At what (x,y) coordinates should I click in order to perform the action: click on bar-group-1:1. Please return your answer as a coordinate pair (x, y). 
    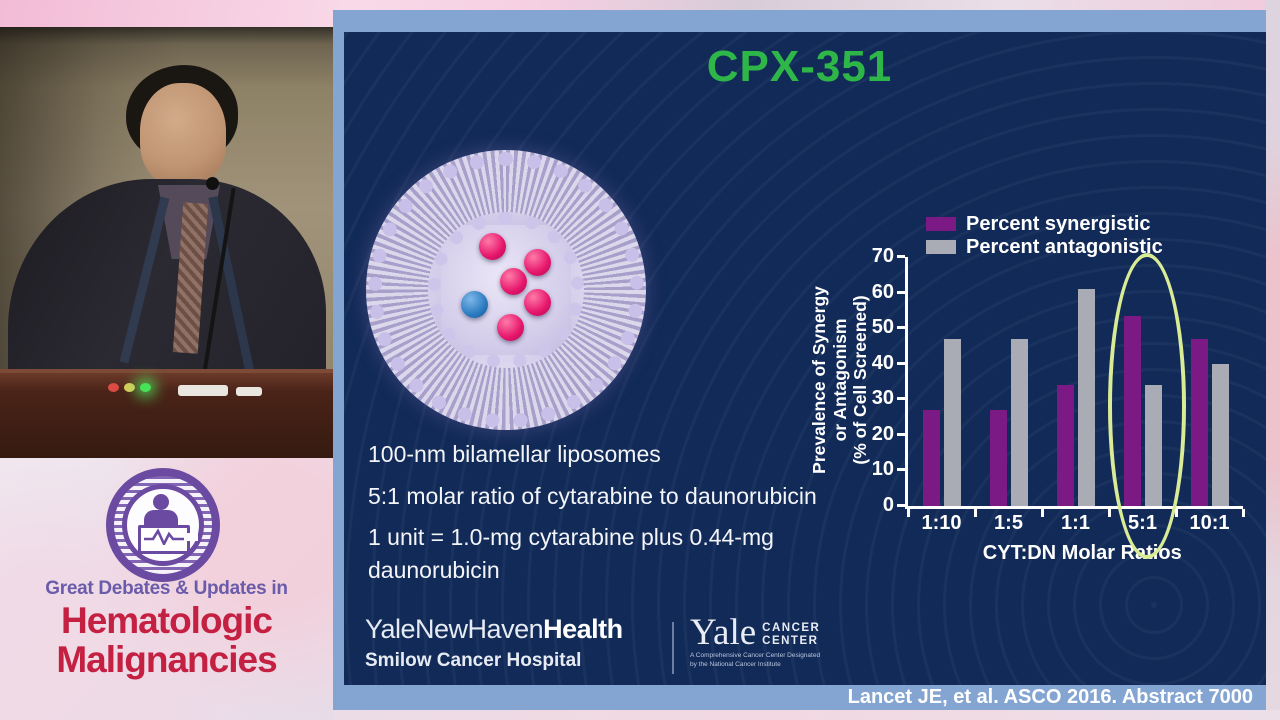
    Looking at the image, I should click on (1075, 381).